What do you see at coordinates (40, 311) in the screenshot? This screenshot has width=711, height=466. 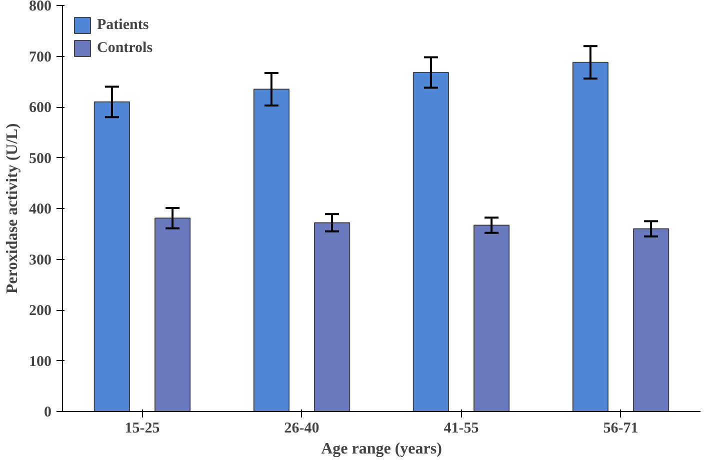 I see `y-tick-label: 200` at bounding box center [40, 311].